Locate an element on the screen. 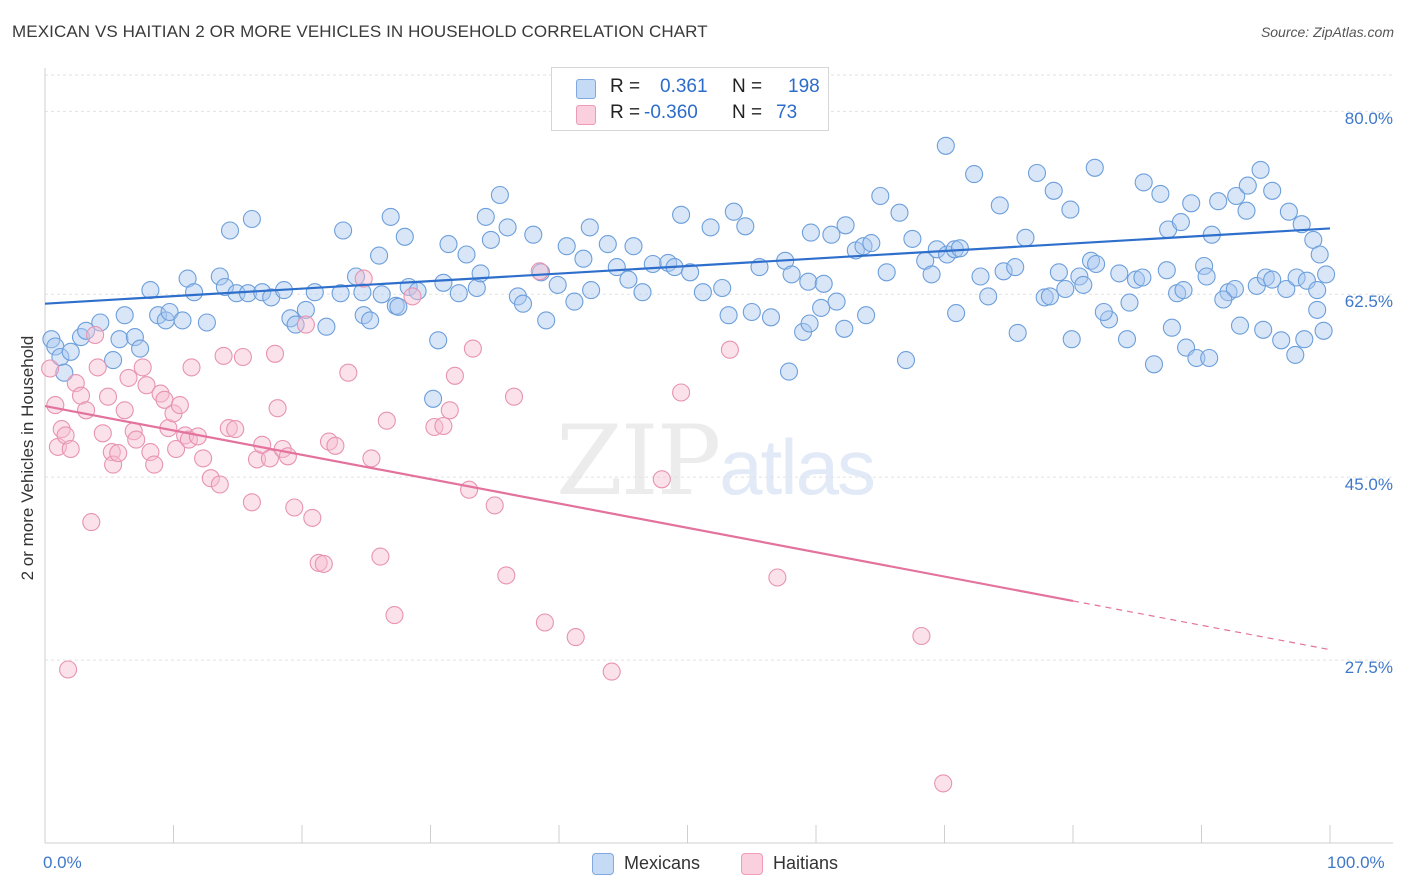  legend-r-value: -0.360 is located at coordinates (671, 112).